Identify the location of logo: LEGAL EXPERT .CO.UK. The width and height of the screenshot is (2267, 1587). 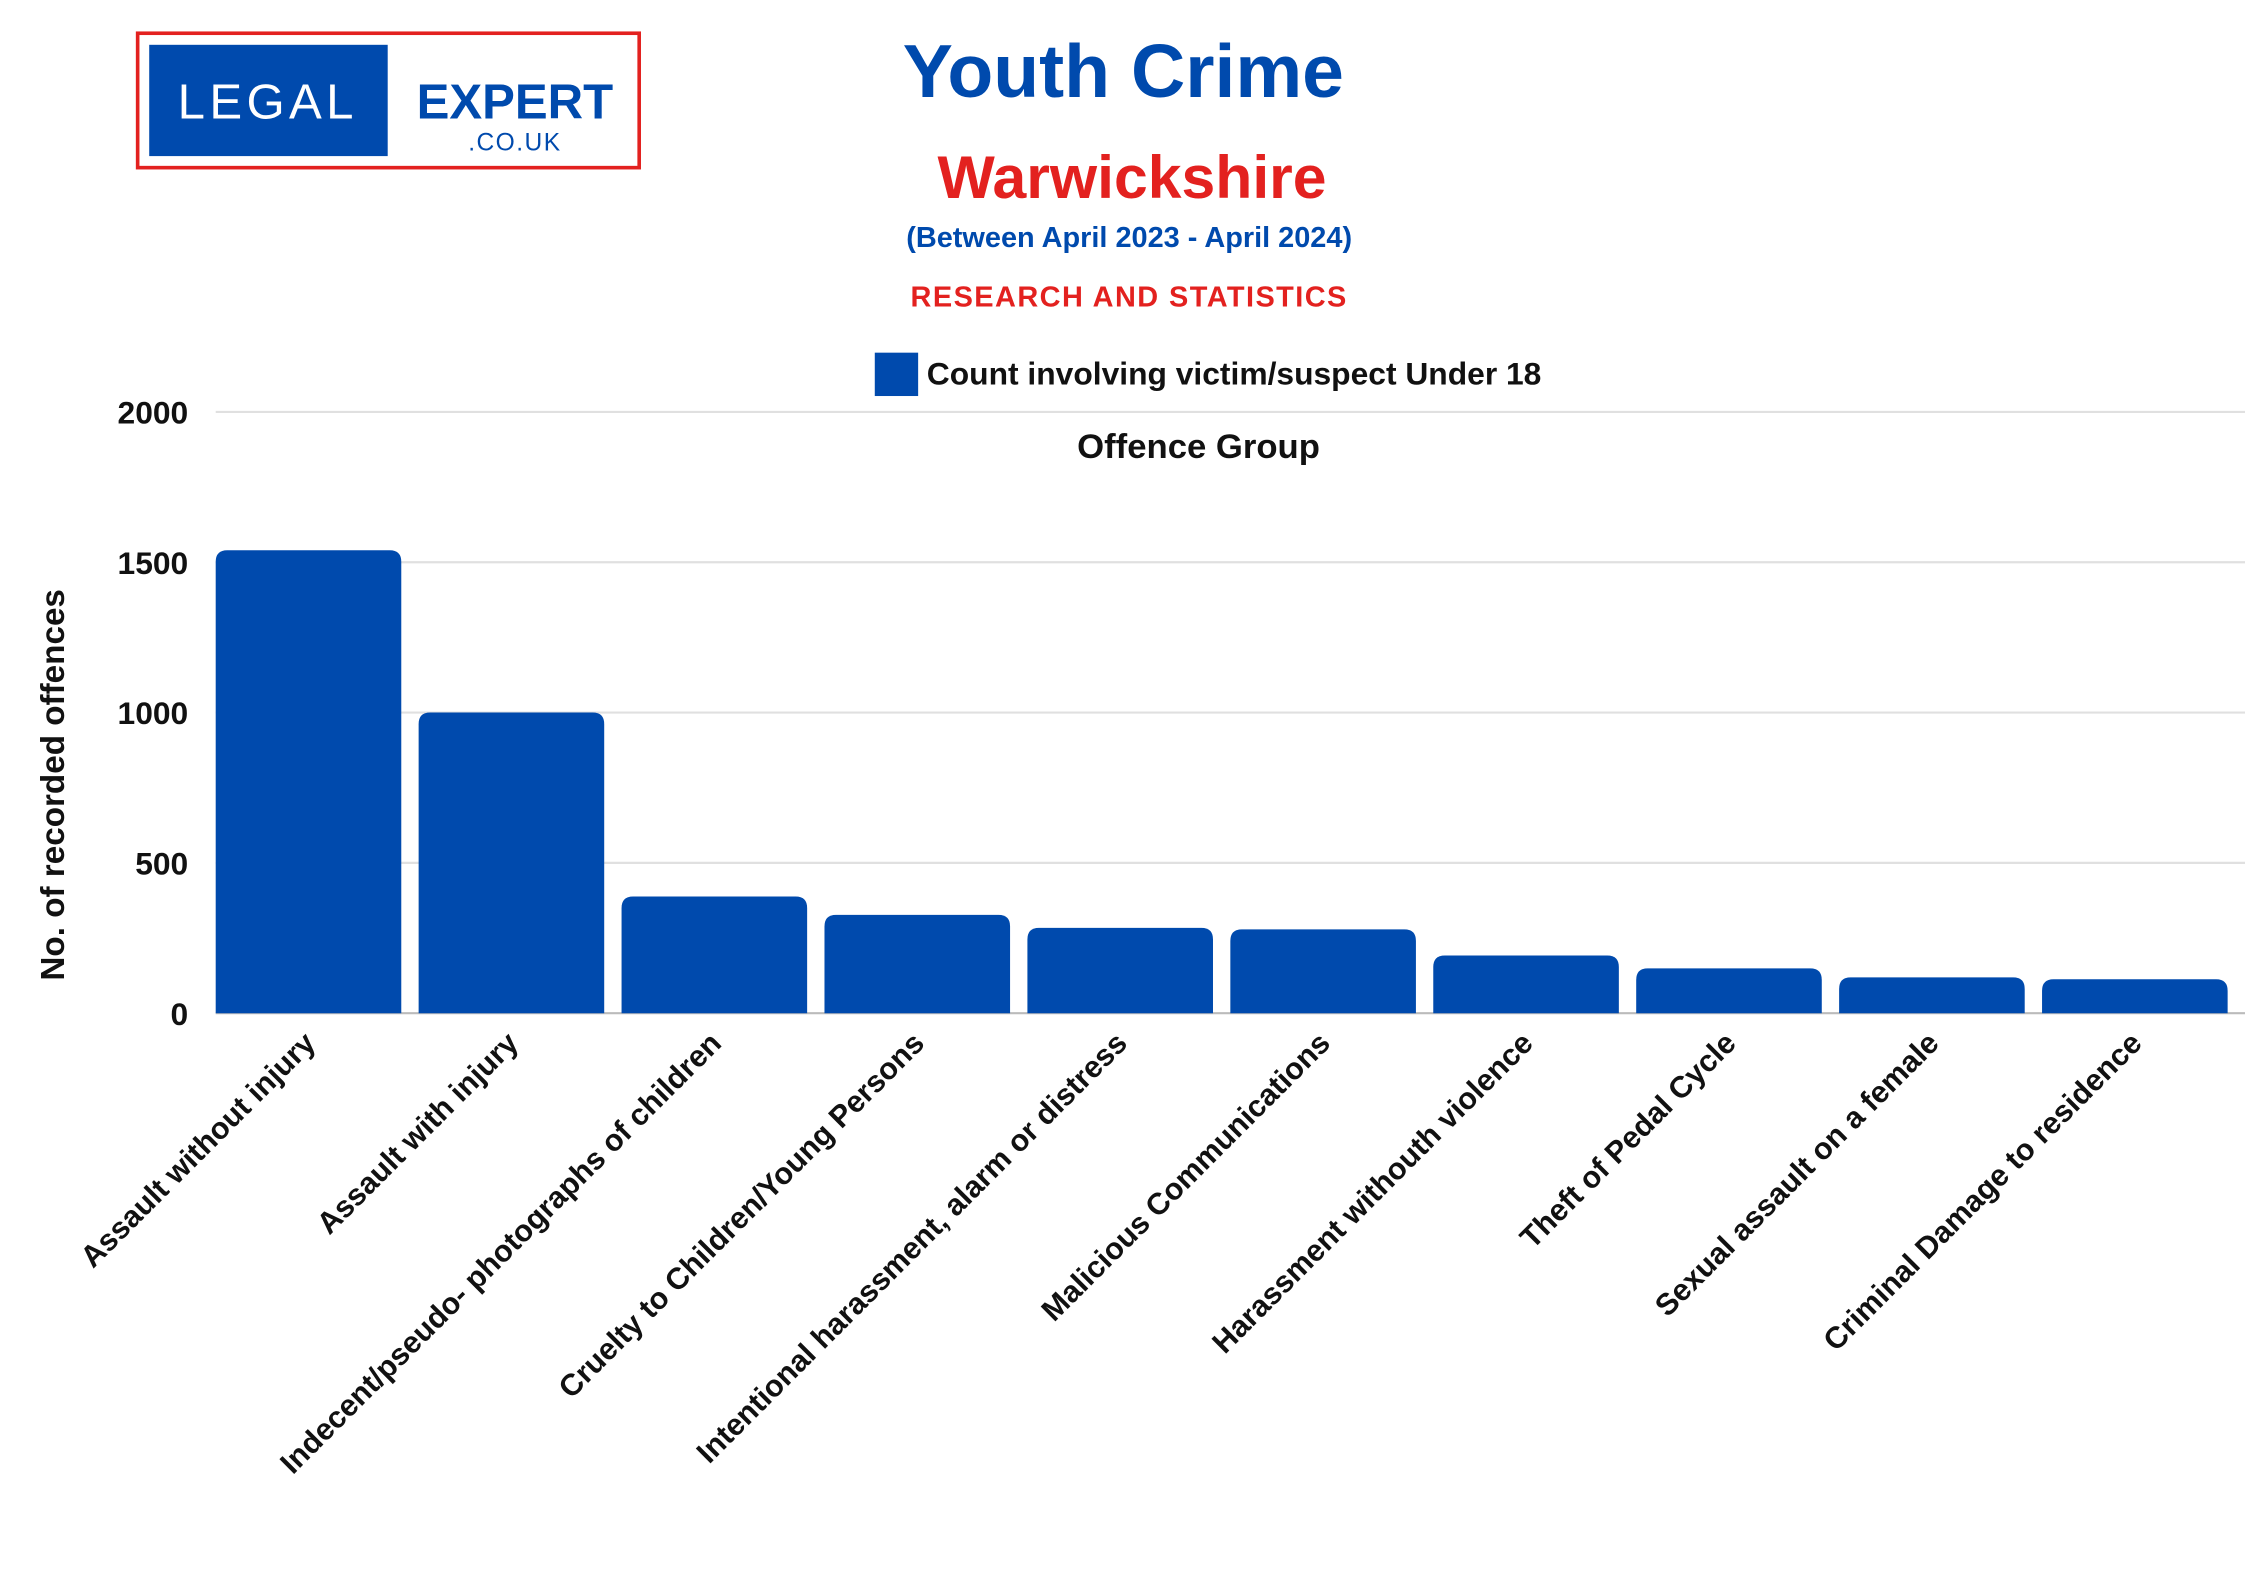
(388, 100).